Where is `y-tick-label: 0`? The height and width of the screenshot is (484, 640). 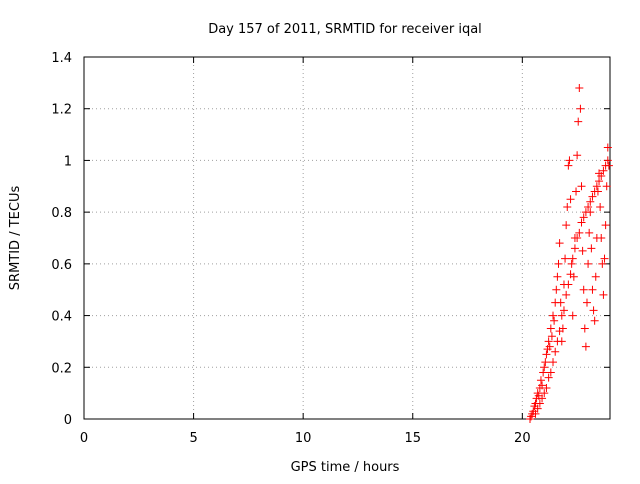 y-tick-label: 0 is located at coordinates (68, 420).